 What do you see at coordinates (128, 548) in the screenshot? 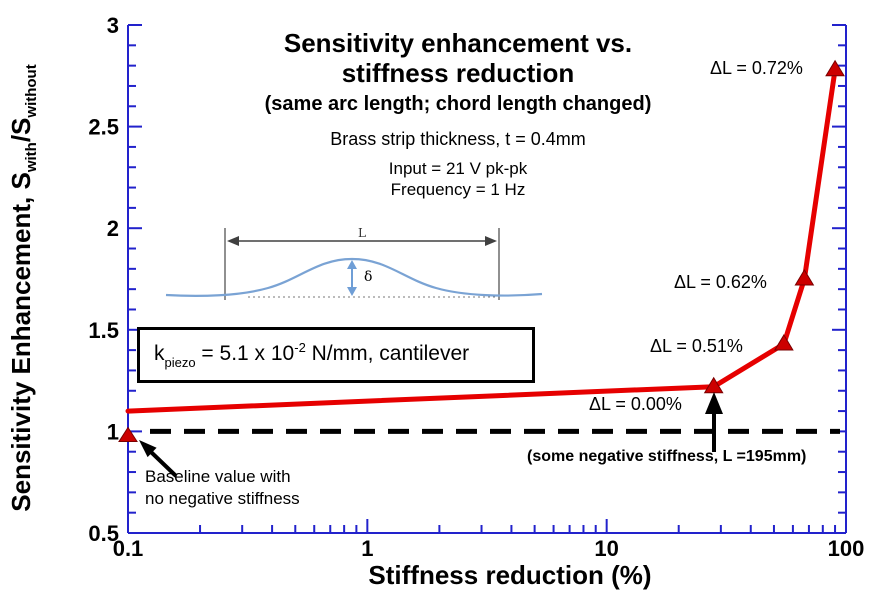
I see `x-tick-label: 0.1` at bounding box center [128, 548].